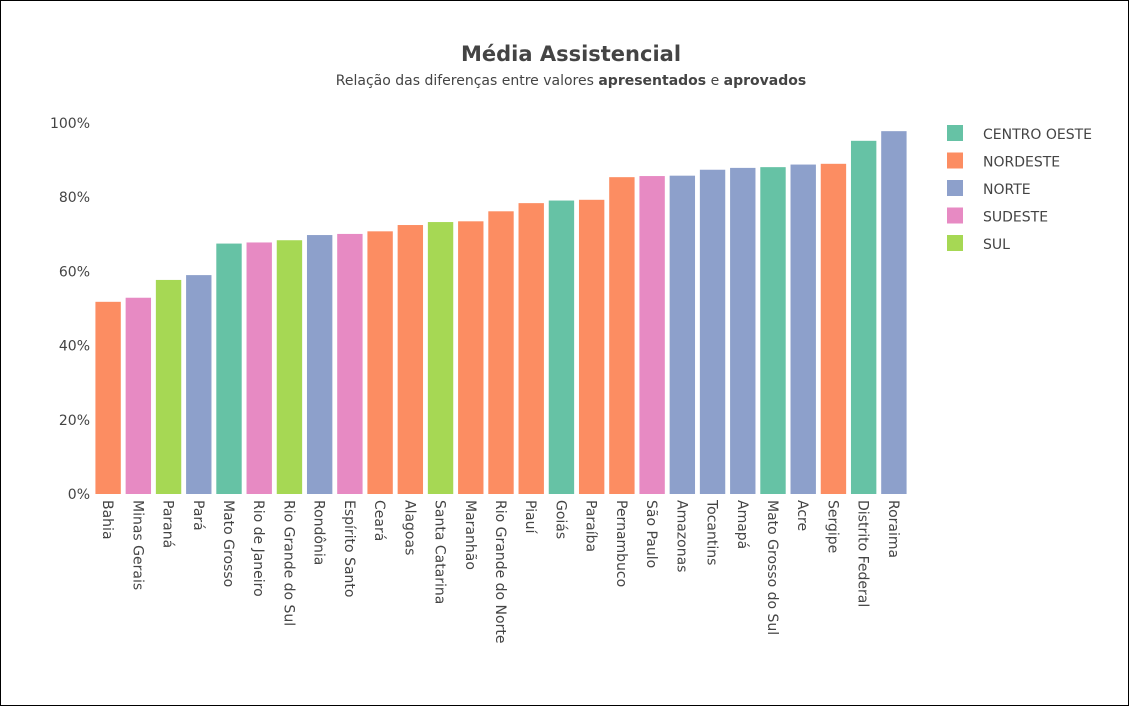 The width and height of the screenshot is (1129, 706). What do you see at coordinates (288, 563) in the screenshot?
I see `x-tick-label: Rio Grande do Sul` at bounding box center [288, 563].